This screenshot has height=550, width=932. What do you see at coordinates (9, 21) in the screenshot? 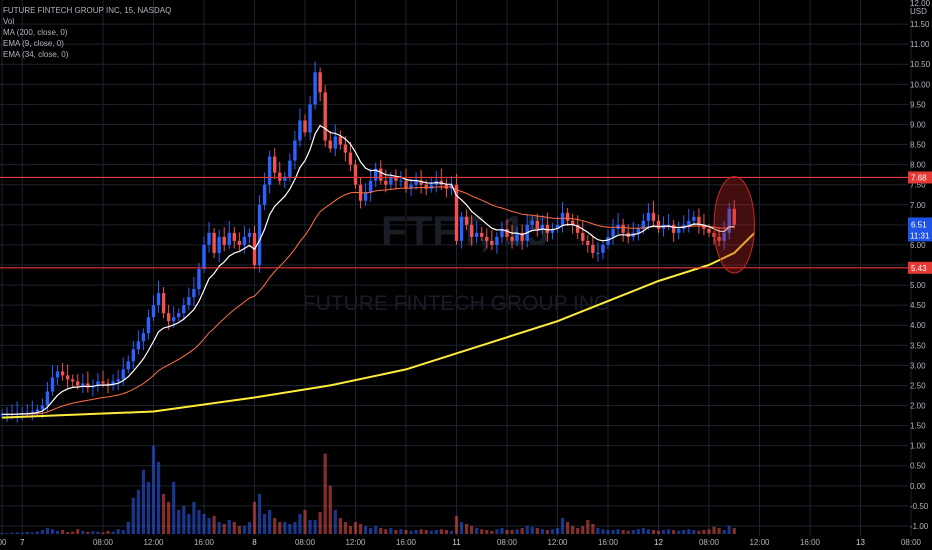
I see `legend-vol: Vol` at bounding box center [9, 21].